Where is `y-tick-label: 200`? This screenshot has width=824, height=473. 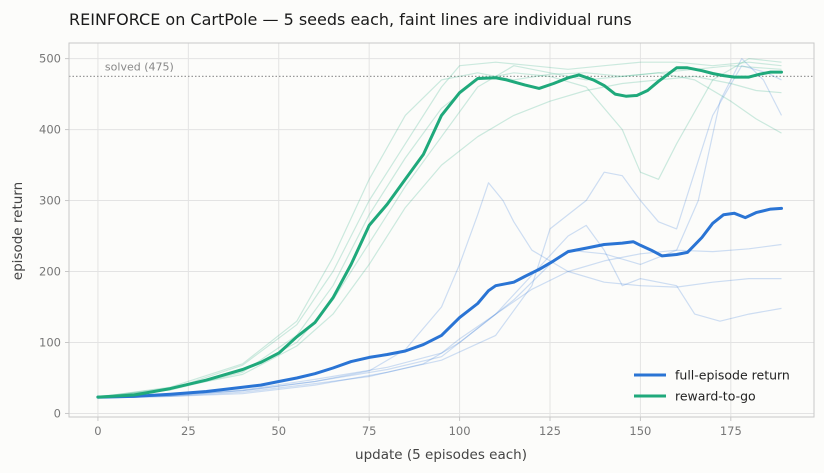
y-tick-label: 200 is located at coordinates (50, 272).